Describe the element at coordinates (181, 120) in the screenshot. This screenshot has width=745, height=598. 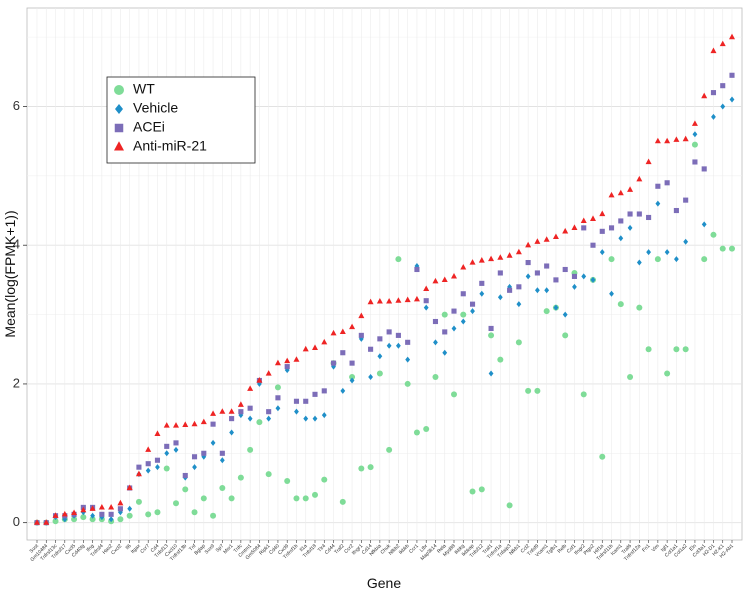
I see `legend: WT Vehicle ACEi Anti-miR-21` at that location.